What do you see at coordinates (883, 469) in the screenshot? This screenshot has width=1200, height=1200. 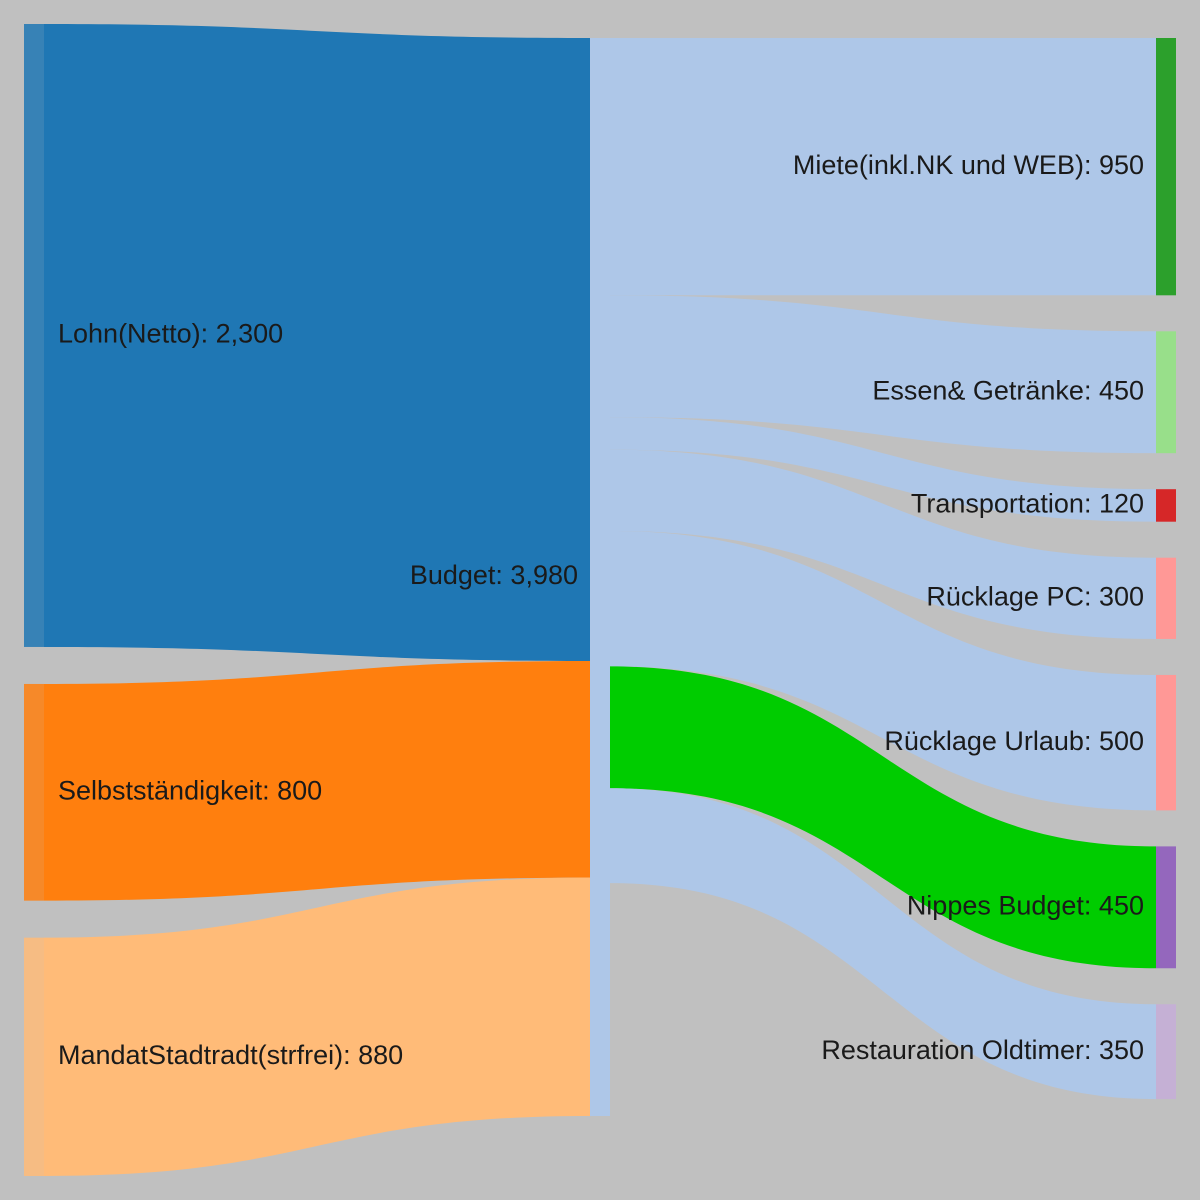 I see `link-budget-to-transport` at bounding box center [883, 469].